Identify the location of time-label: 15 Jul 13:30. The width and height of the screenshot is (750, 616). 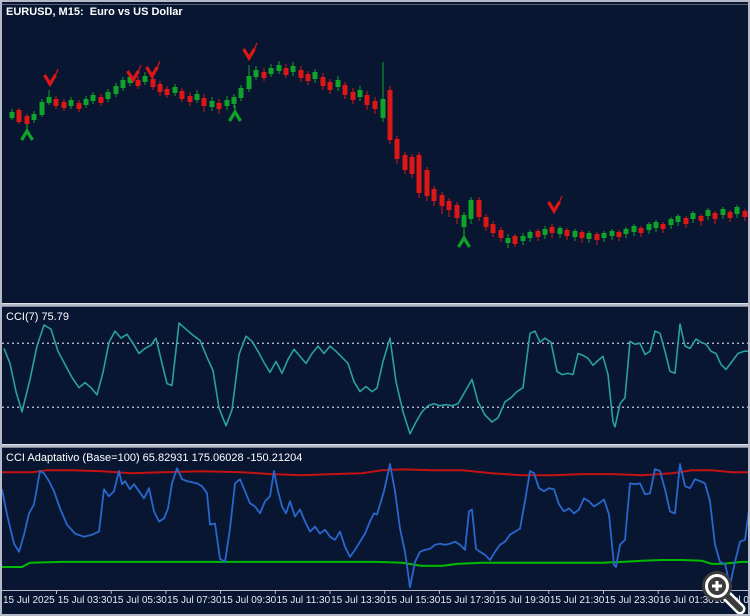
(358, 600).